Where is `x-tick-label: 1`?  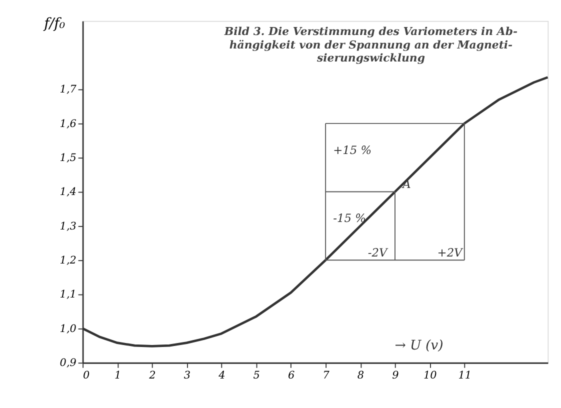
x-tick-label: 1 is located at coordinates (118, 375).